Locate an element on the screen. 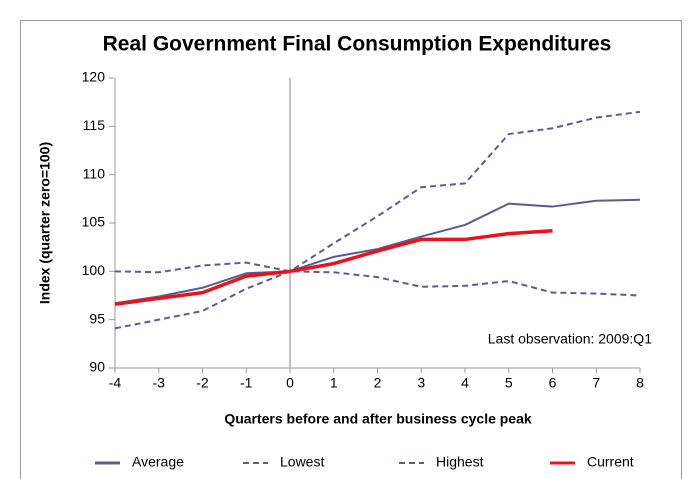 The height and width of the screenshot is (479, 694). legend-label: Highest is located at coordinates (460, 462).